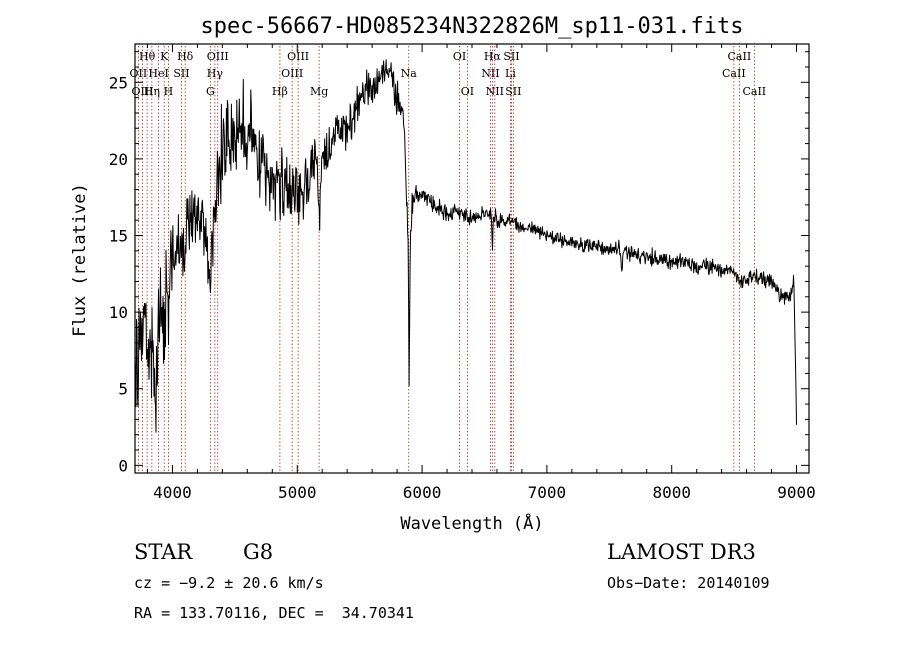 The width and height of the screenshot is (900, 649). What do you see at coordinates (471, 523) in the screenshot?
I see `x-axis-label: Wavelength (Å)` at bounding box center [471, 523].